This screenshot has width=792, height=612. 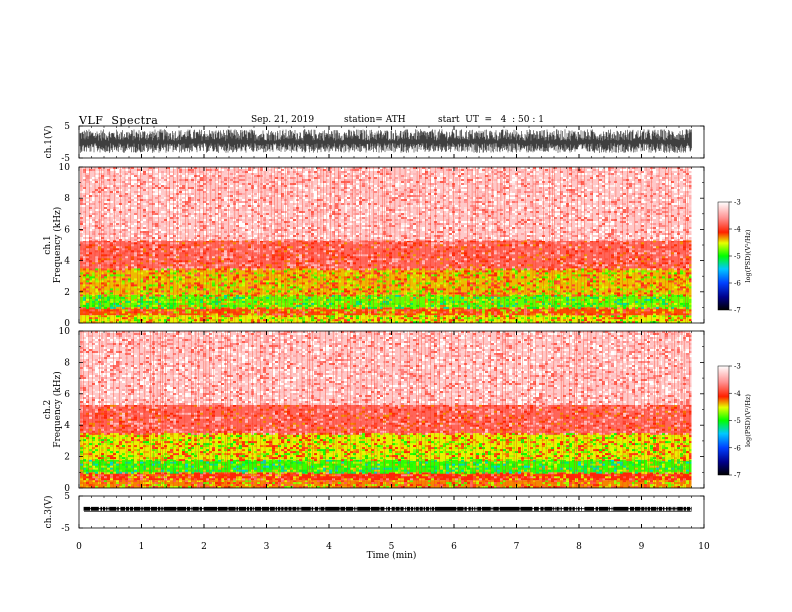 I want to click on x-tick-label: 7, so click(x=517, y=547).